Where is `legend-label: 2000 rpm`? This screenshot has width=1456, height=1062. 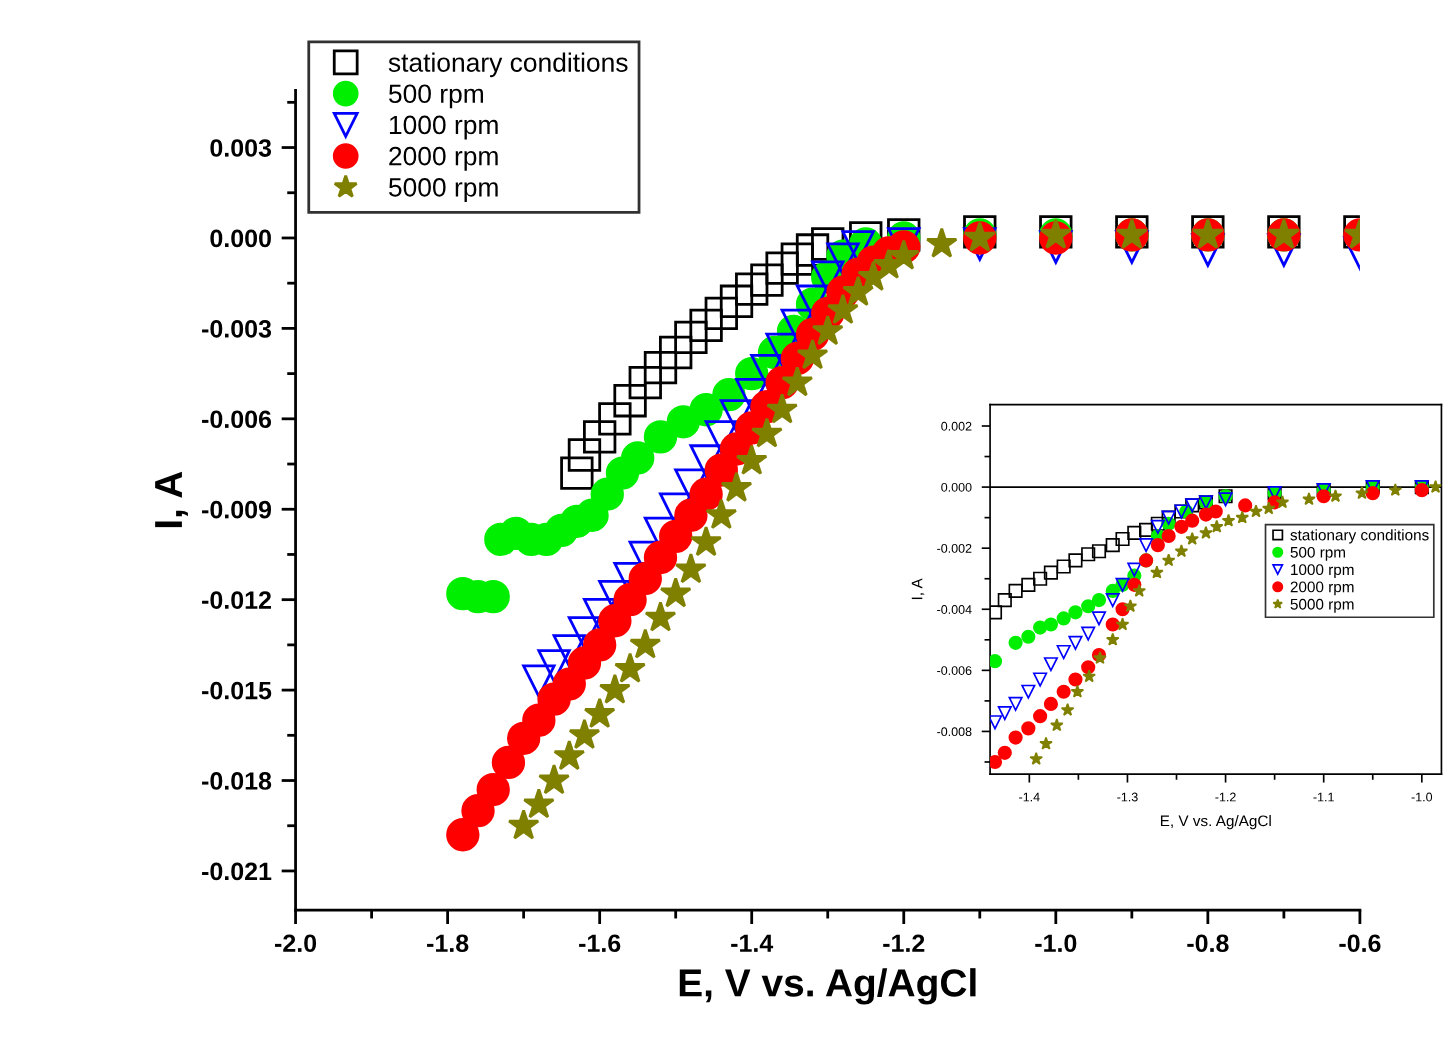 legend-label: 2000 rpm is located at coordinates (443, 158).